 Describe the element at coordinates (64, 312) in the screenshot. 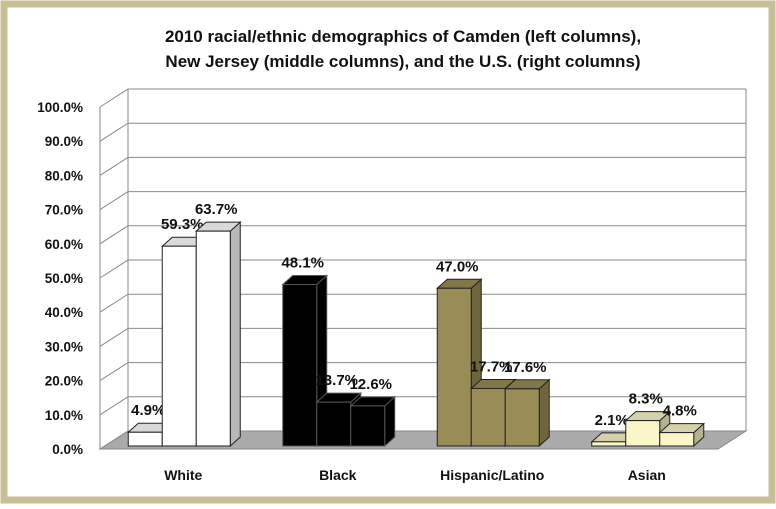

I see `y-tick-label: 40.0%` at that location.